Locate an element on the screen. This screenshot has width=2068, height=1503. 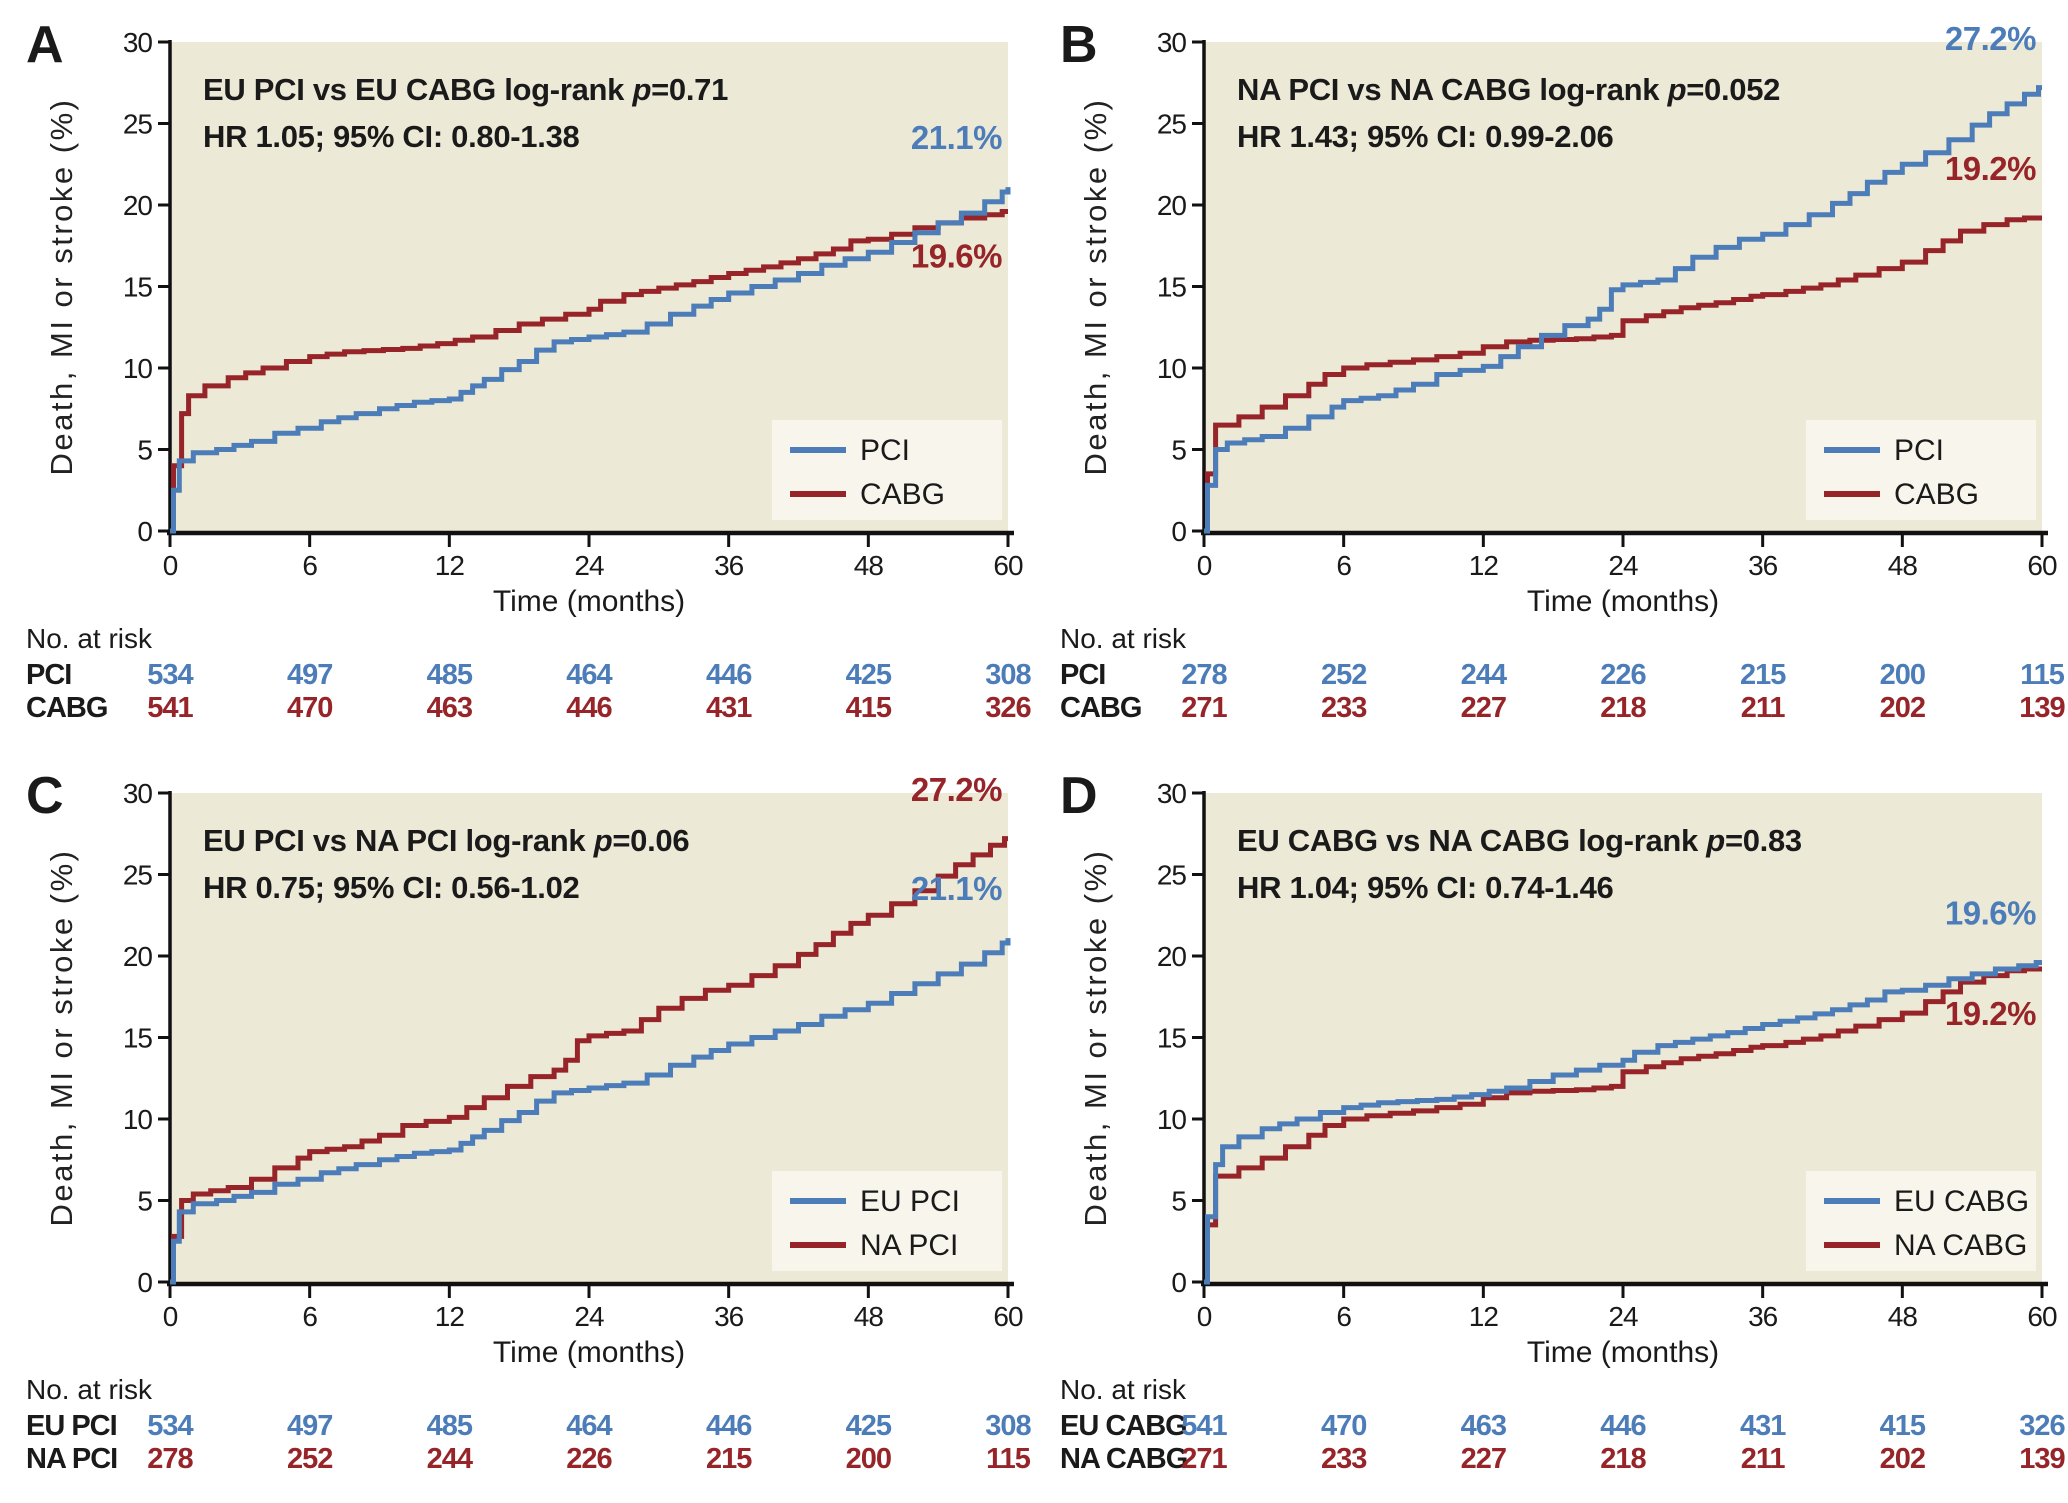
end-label-na-pci: 27.2% is located at coordinates (1990, 38).